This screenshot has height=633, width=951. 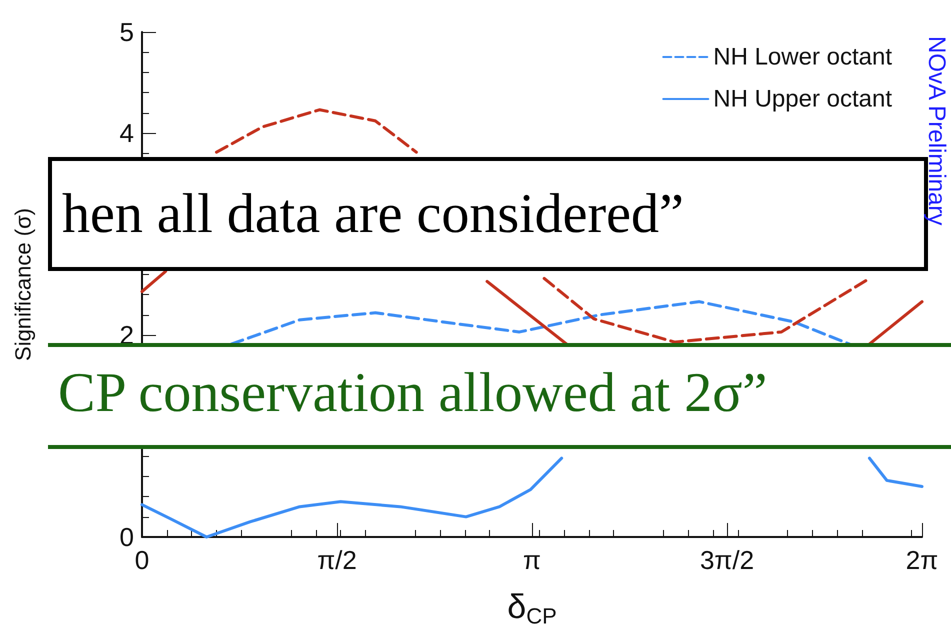 I want to click on y-tick-label: 4, so click(x=127, y=133).